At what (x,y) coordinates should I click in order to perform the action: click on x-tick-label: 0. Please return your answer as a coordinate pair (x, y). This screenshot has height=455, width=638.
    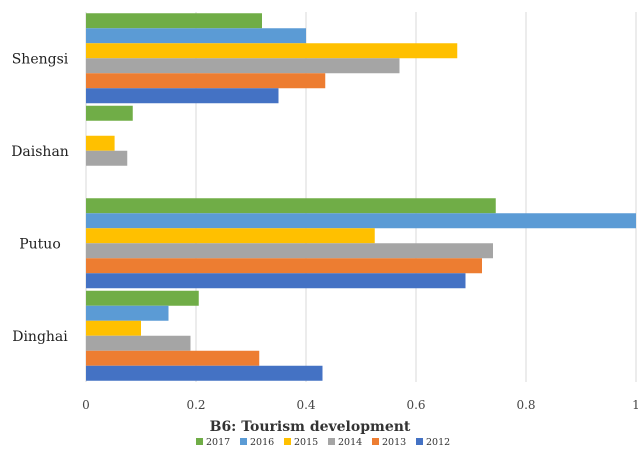
    Looking at the image, I should click on (86, 405).